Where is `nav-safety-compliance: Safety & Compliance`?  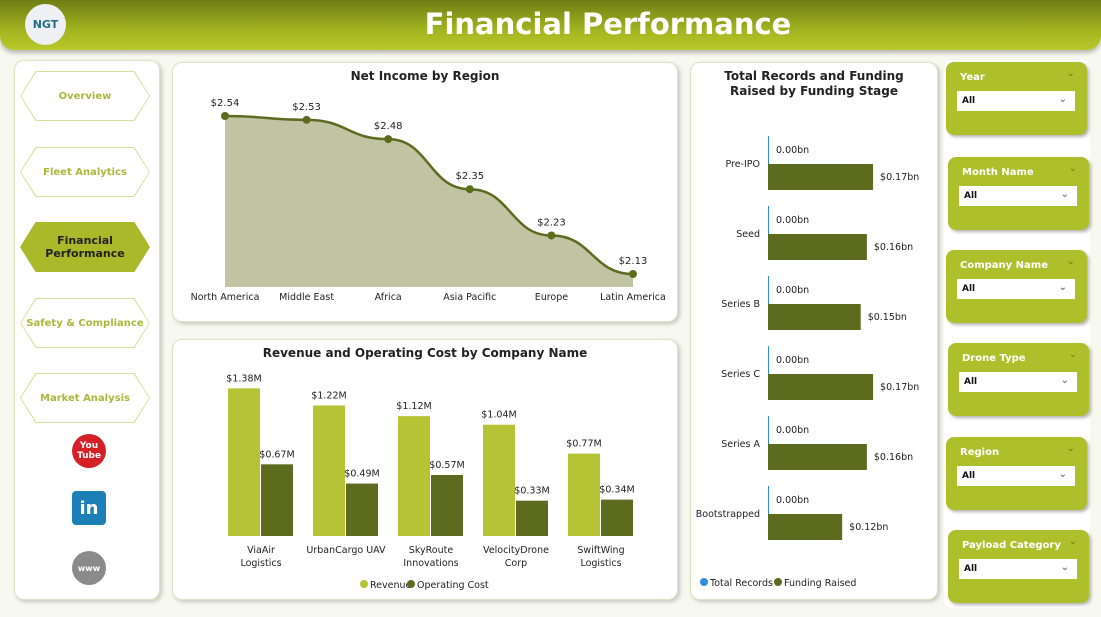
nav-safety-compliance: Safety & Compliance is located at coordinates (85, 323).